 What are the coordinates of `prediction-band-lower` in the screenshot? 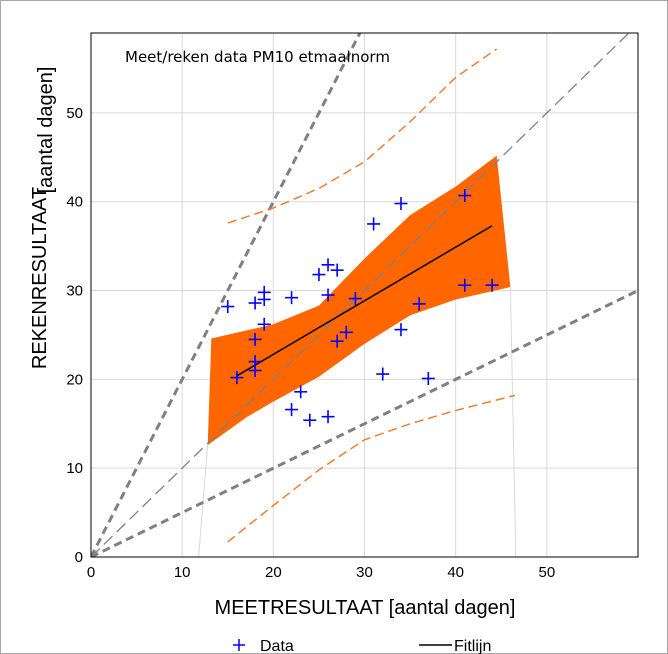 It's located at (371, 468).